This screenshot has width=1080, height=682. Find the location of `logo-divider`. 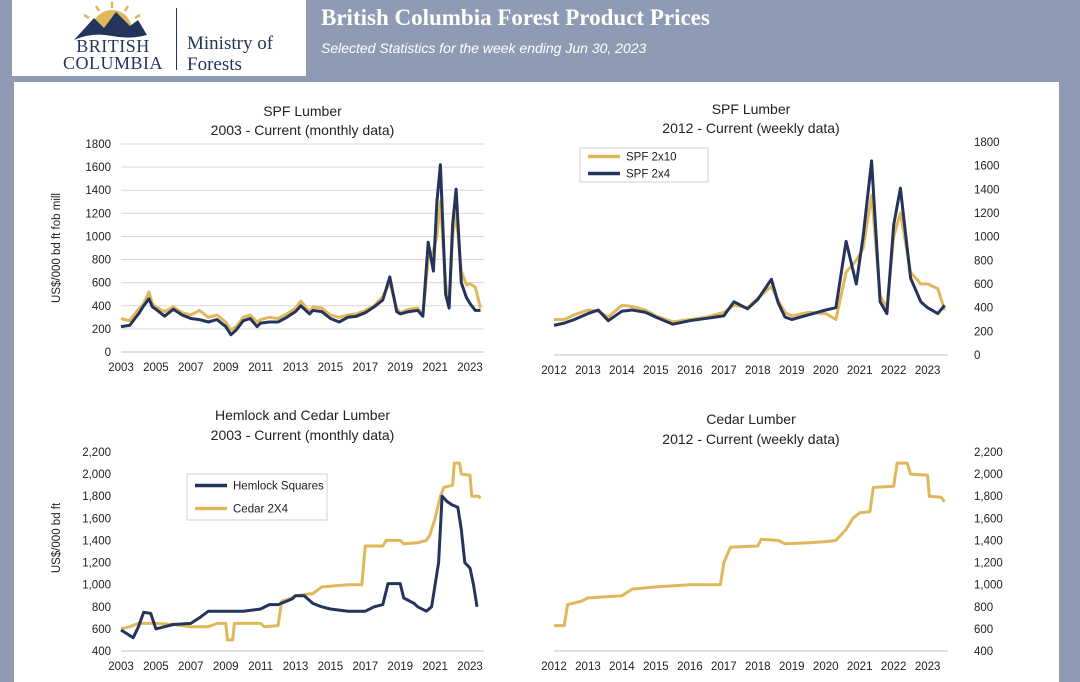

logo-divider is located at coordinates (176, 39).